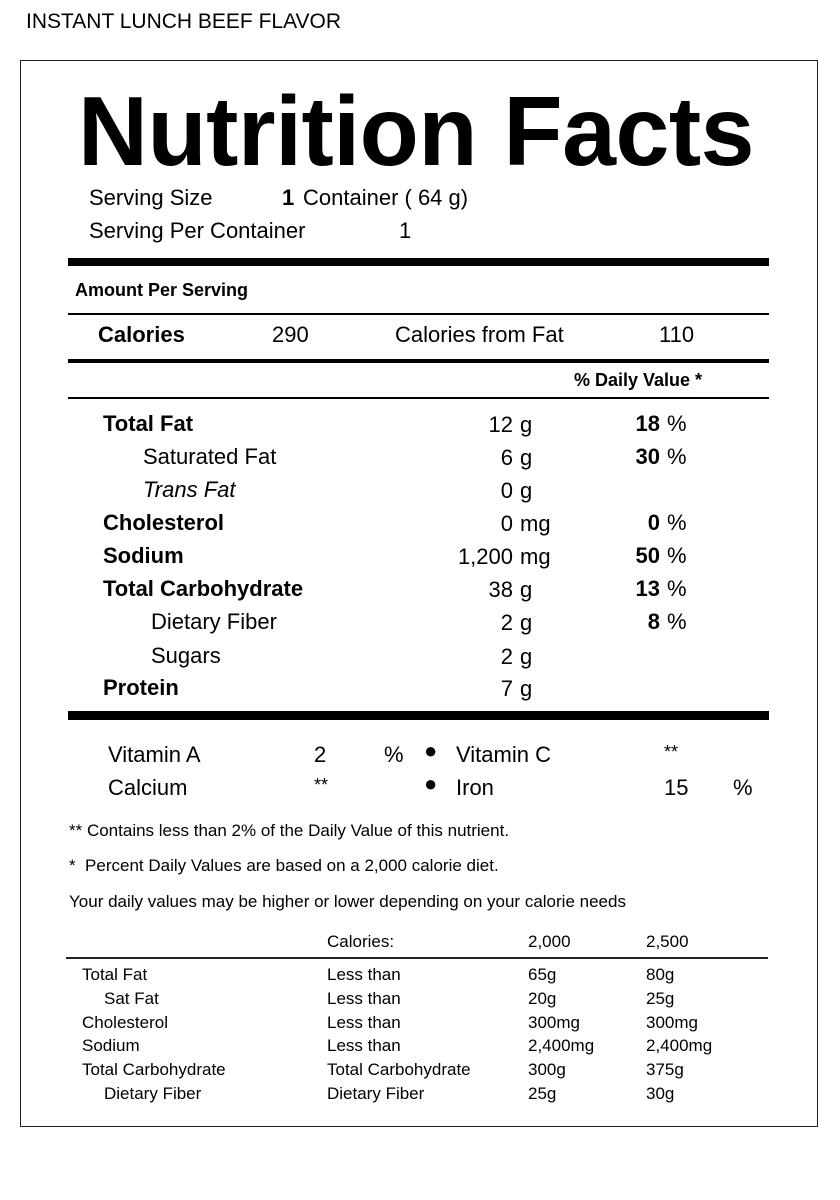 The width and height of the screenshot is (840, 1200). I want to click on nutrient-amount: 7, so click(506, 688).